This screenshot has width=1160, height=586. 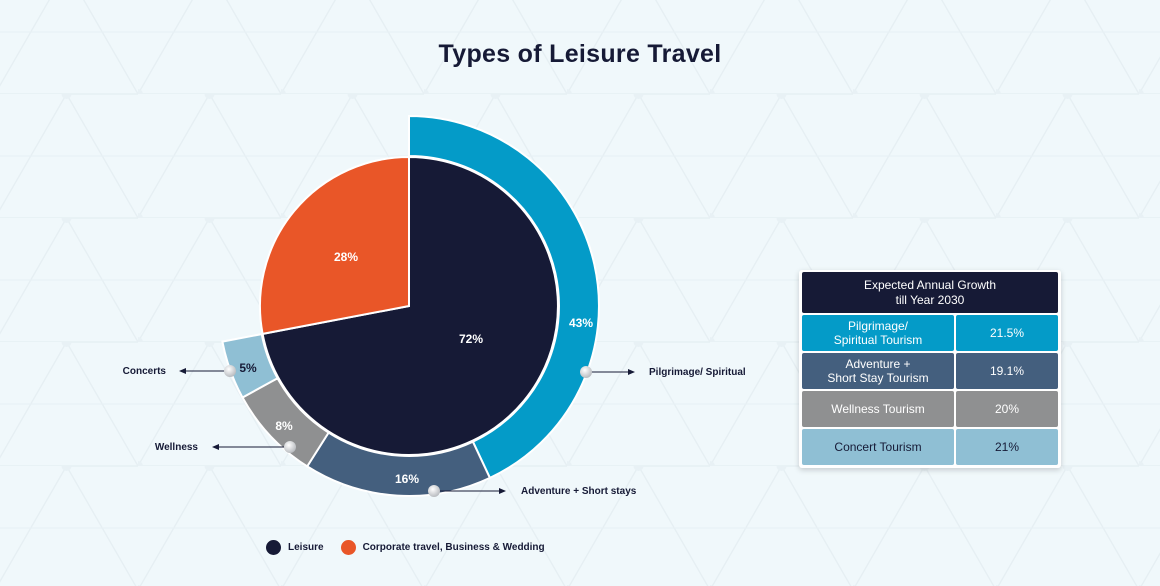 I want to click on label-leisure: 72%, so click(x=471, y=339).